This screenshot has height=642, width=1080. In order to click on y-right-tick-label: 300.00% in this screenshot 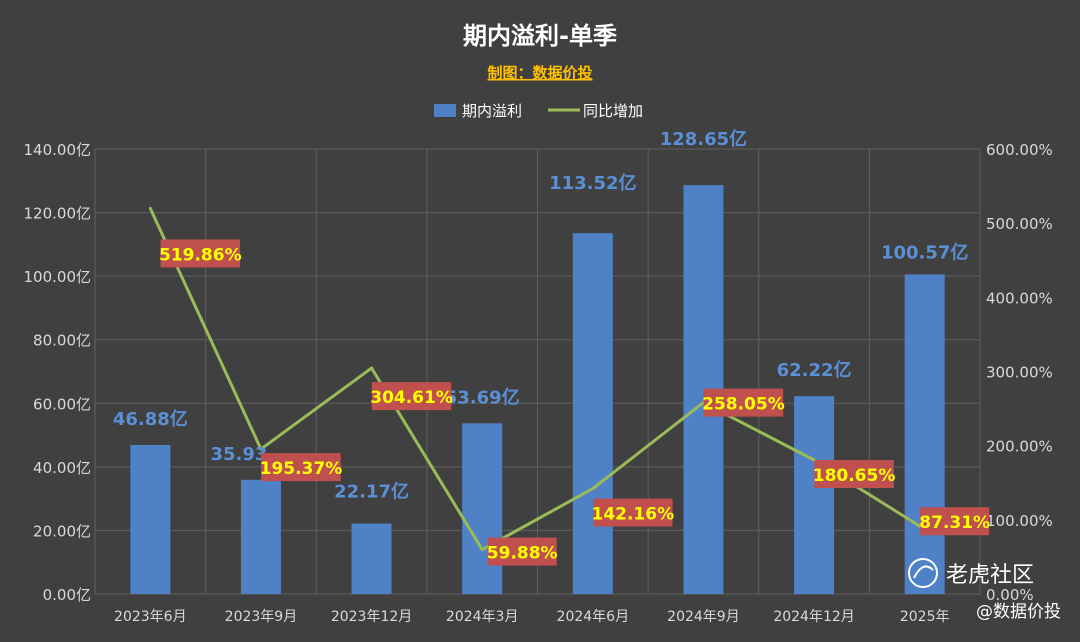, I will do `click(1019, 373)`.